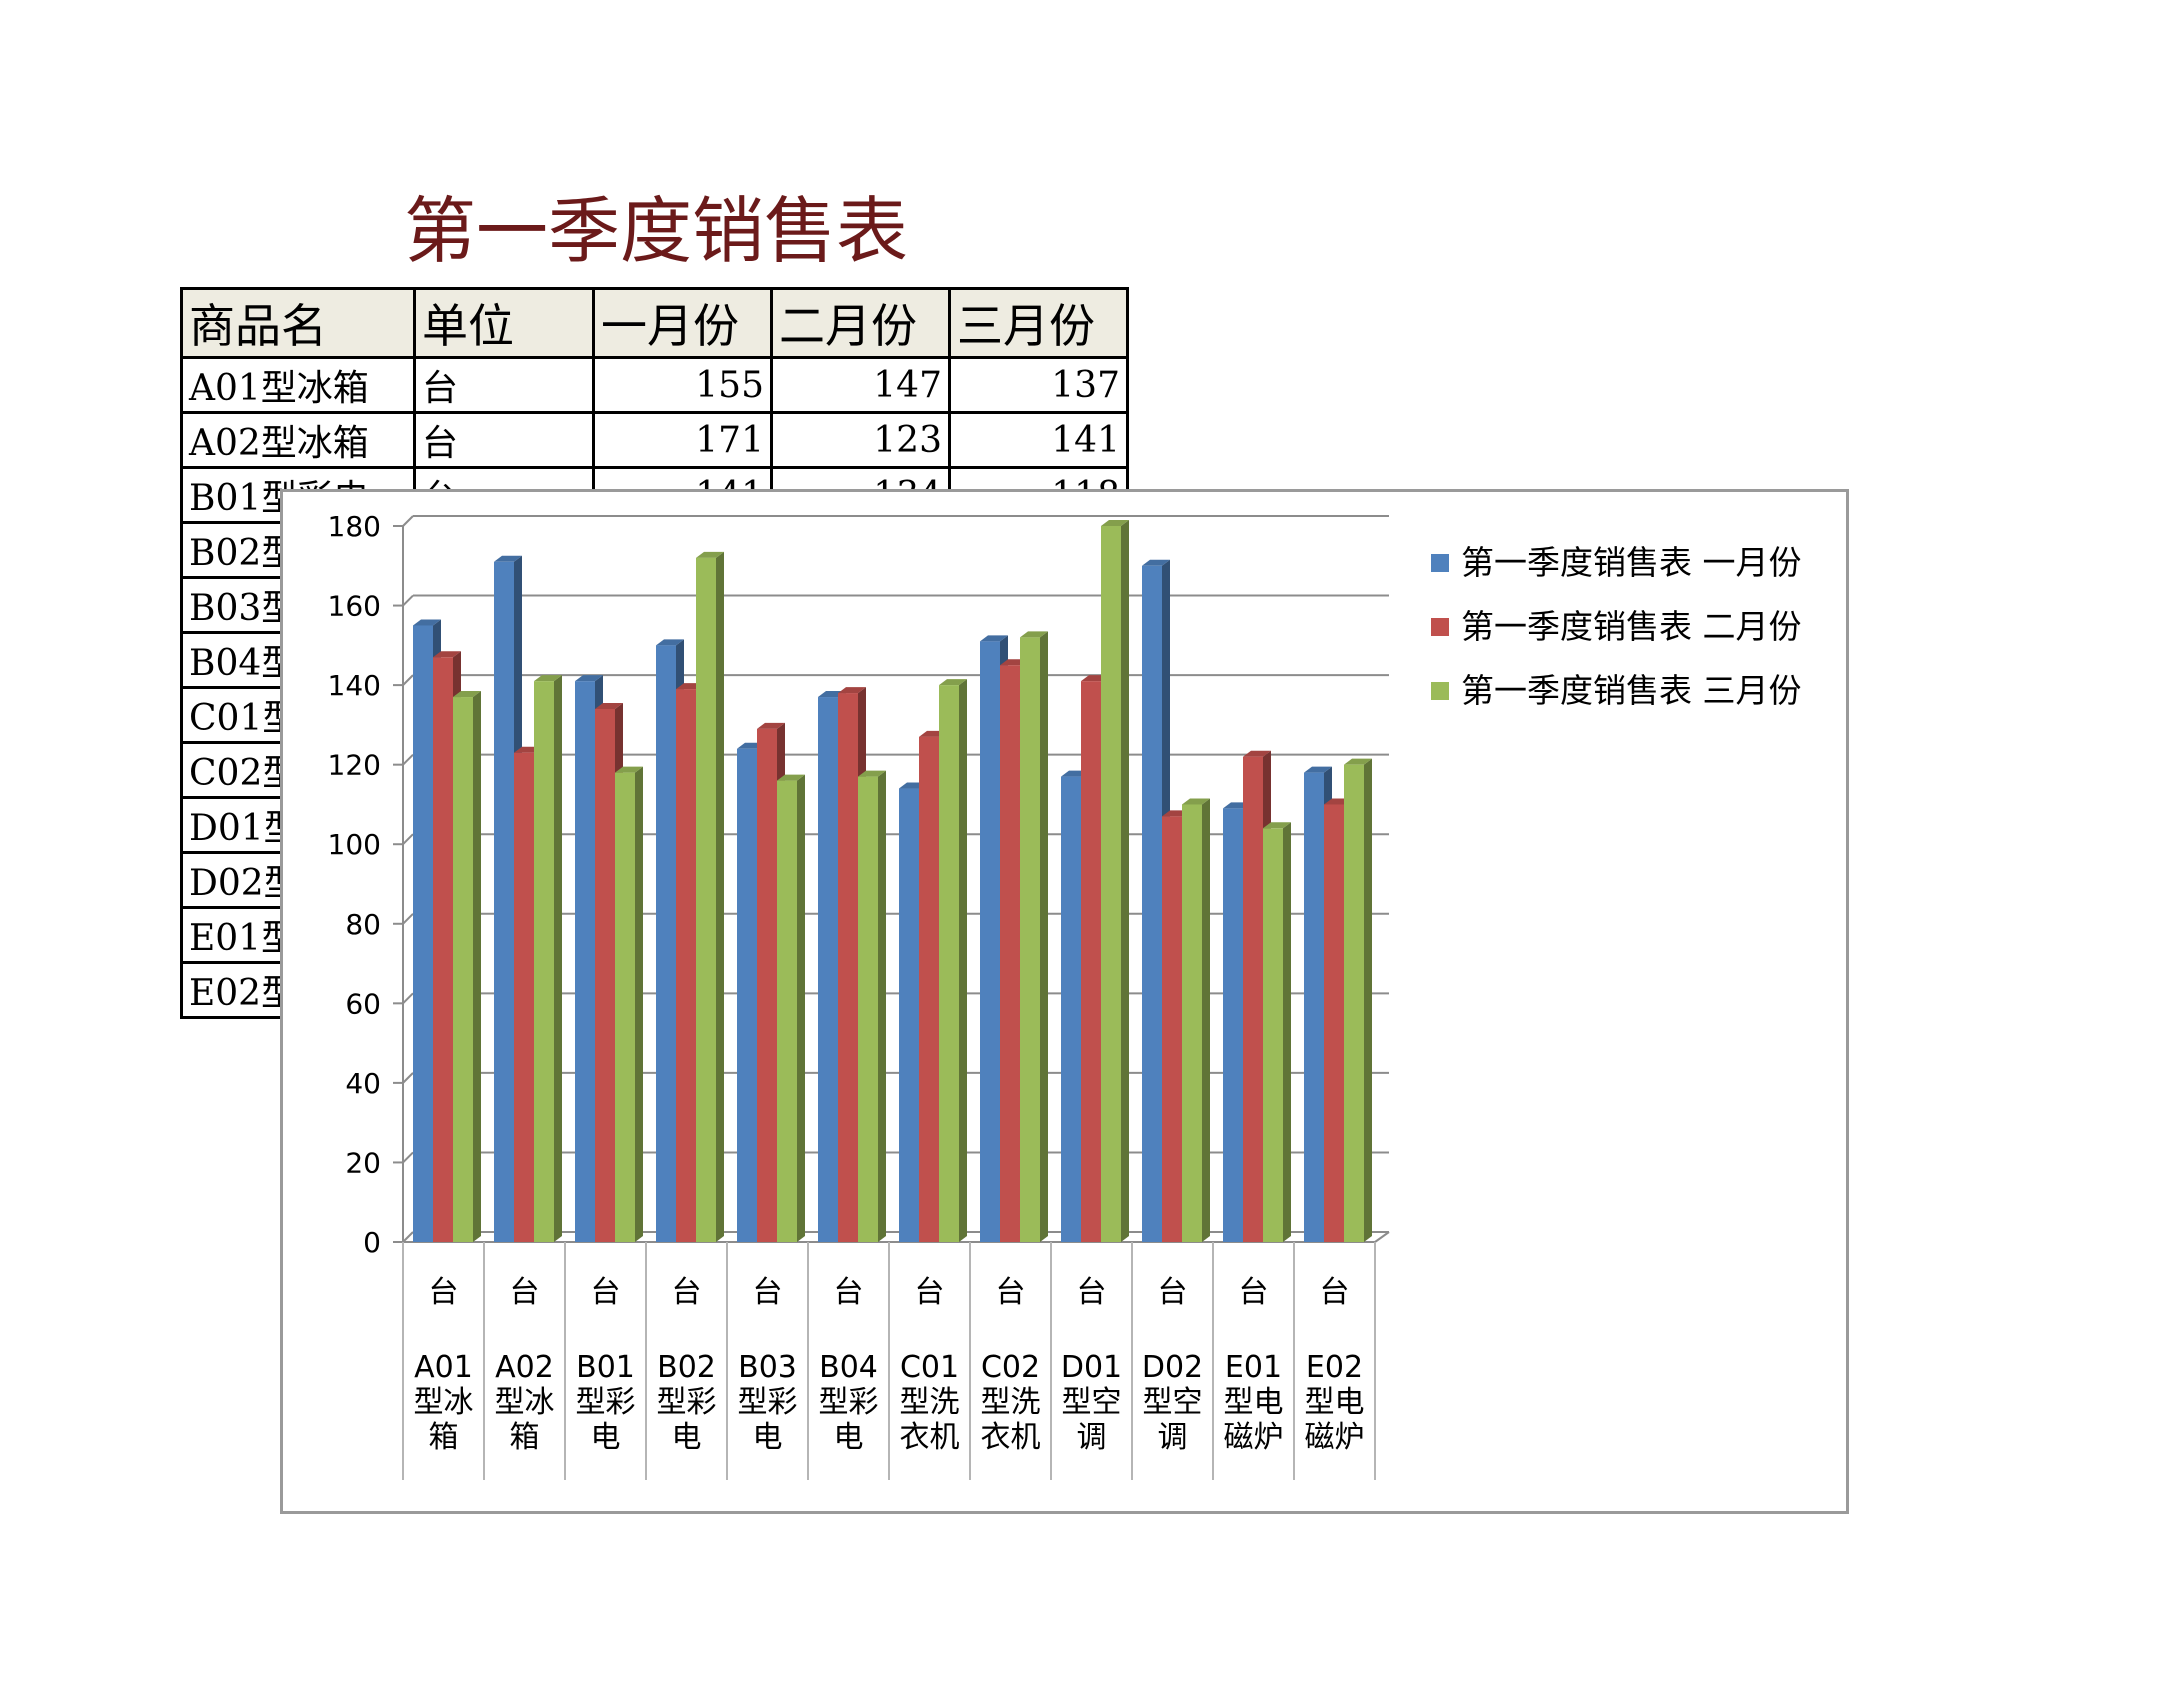 Image resolution: width=2181 pixels, height=1700 pixels. Describe the element at coordinates (1038, 323) in the screenshot. I see `header-march: 三月份` at that location.